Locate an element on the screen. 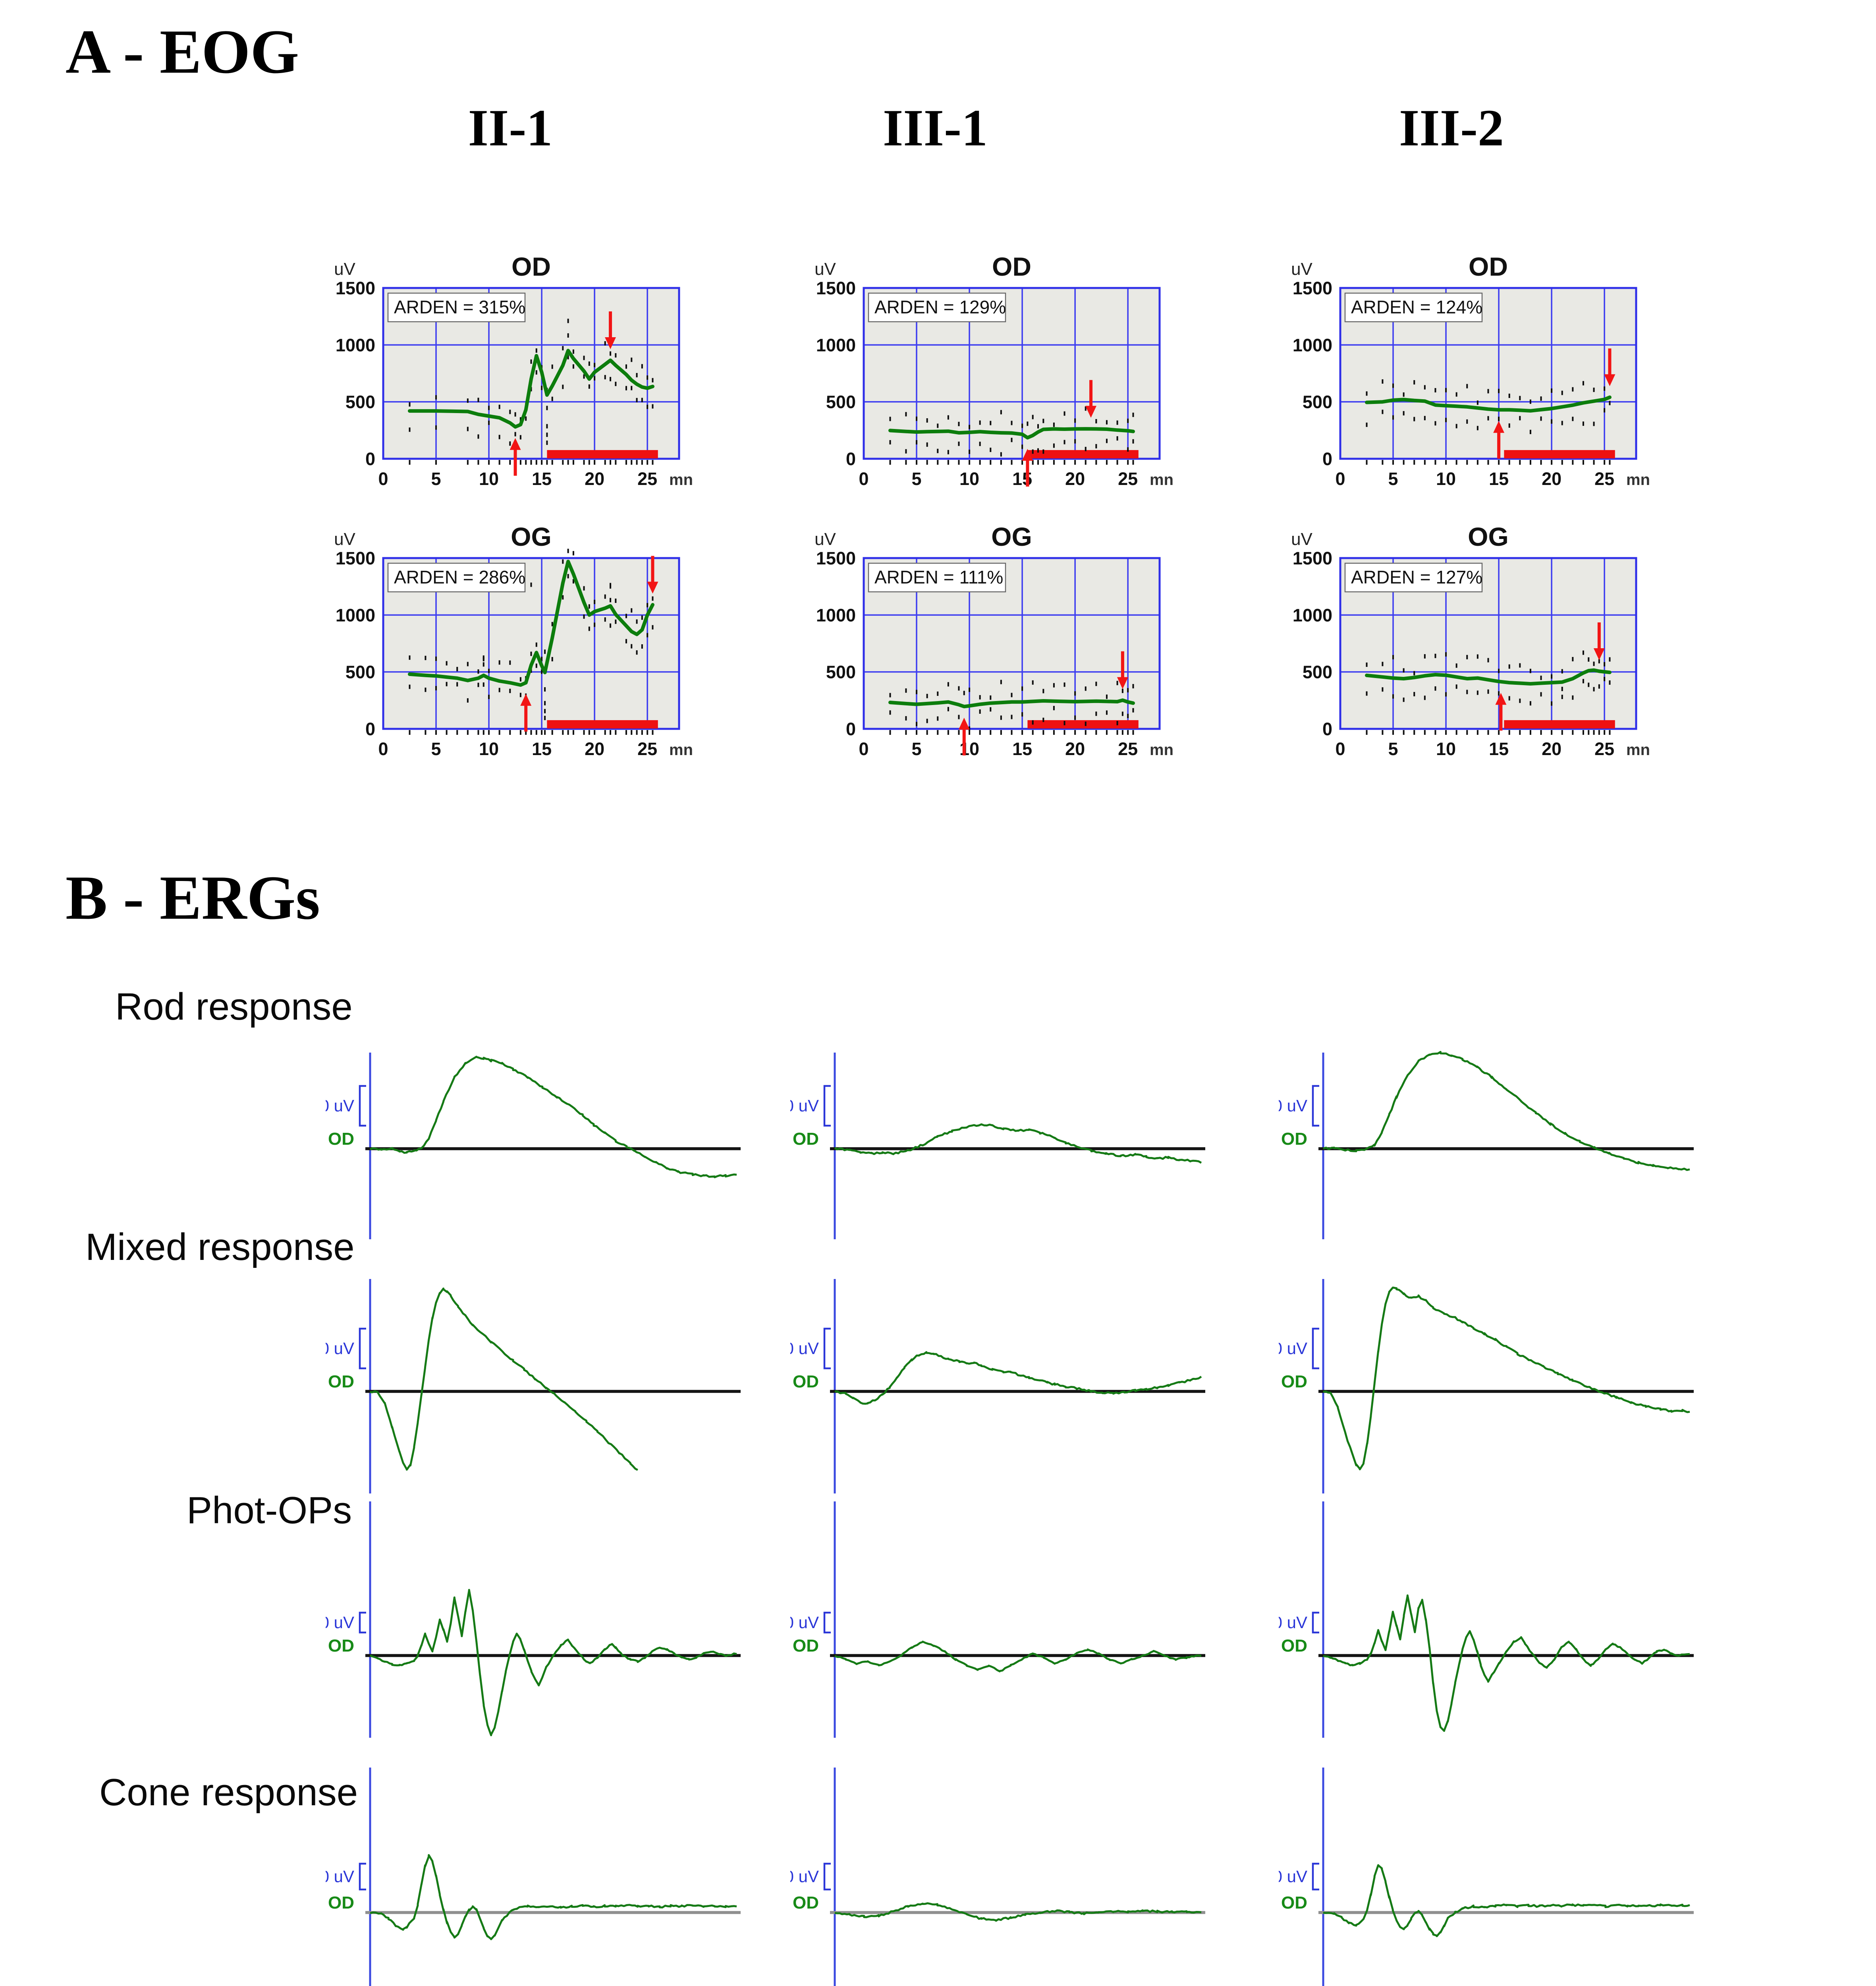 The height and width of the screenshot is (1986, 1876). erg-trace-rod-response-col3: 100 uV OD is located at coordinates (1486, 1145).